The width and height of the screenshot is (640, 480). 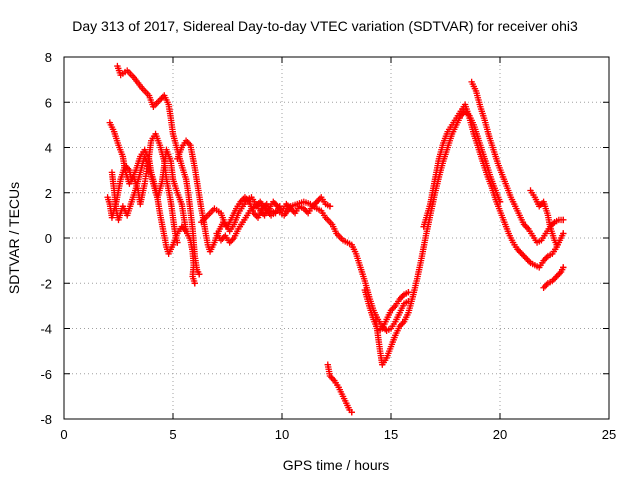 What do you see at coordinates (336, 465) in the screenshot?
I see `x-axis-label: GPS time / hours` at bounding box center [336, 465].